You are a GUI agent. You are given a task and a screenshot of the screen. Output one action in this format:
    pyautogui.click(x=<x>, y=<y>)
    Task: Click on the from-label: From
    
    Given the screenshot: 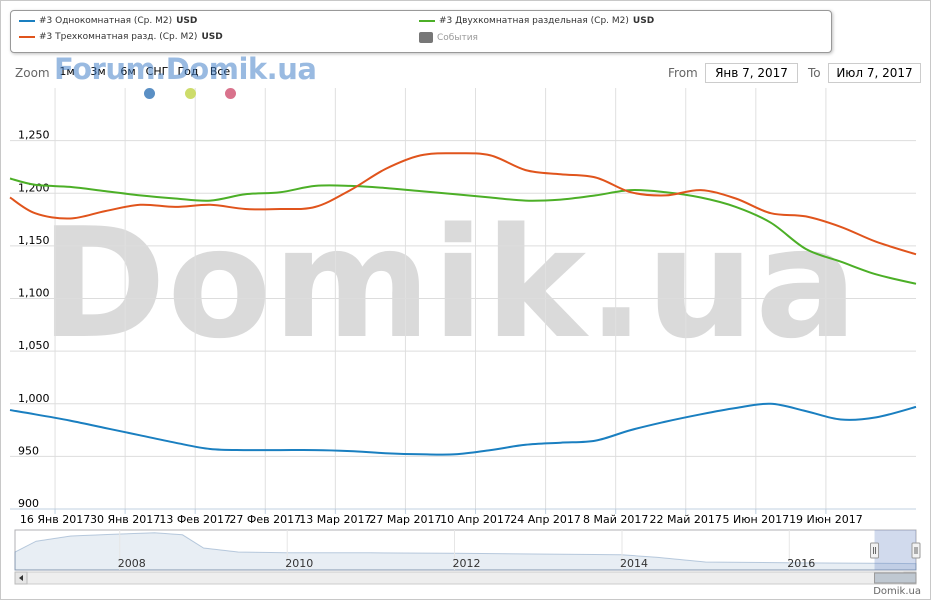 What is the action you would take?
    pyautogui.click(x=683, y=73)
    